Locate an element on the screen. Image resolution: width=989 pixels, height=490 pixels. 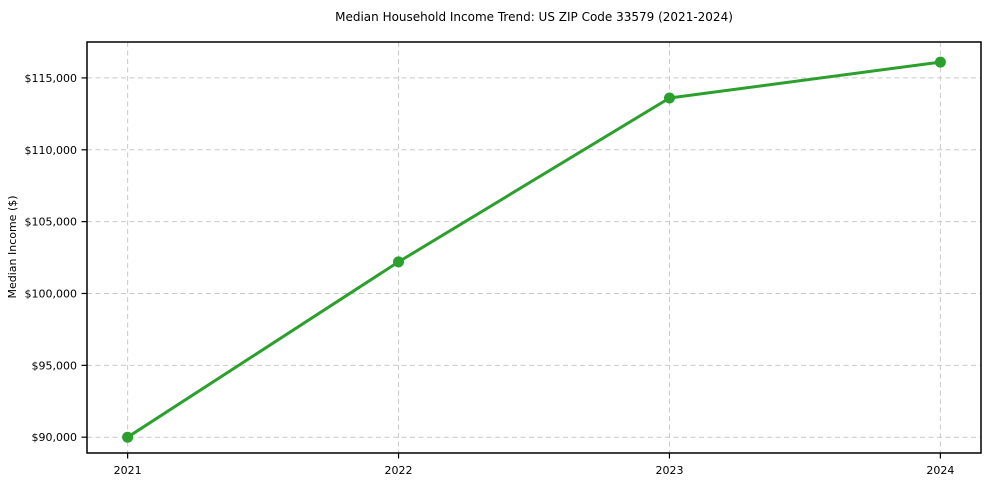
y-tick-label: $115,000 is located at coordinates (51, 78).